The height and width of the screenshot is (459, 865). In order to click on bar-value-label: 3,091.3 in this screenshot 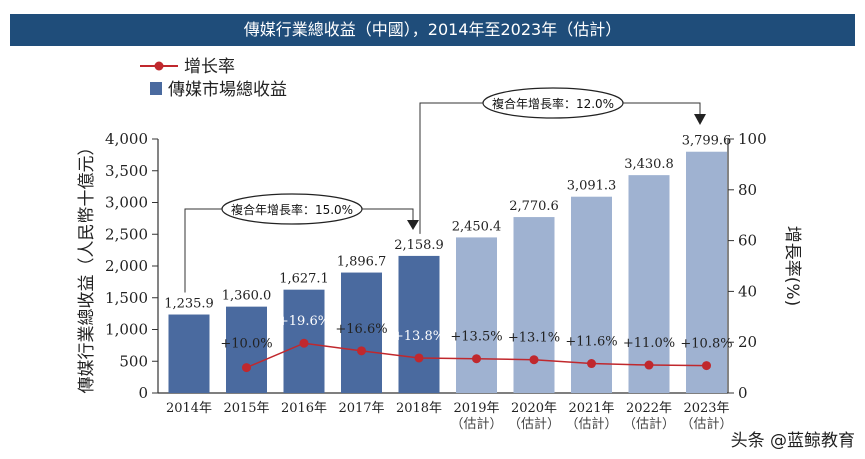, I will do `click(592, 186)`.